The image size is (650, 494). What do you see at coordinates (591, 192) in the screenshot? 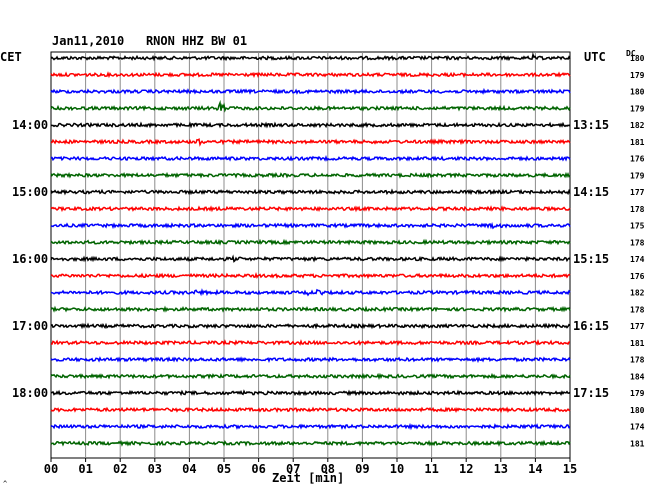
I see `right-hour-label: 14:15` at bounding box center [591, 192].